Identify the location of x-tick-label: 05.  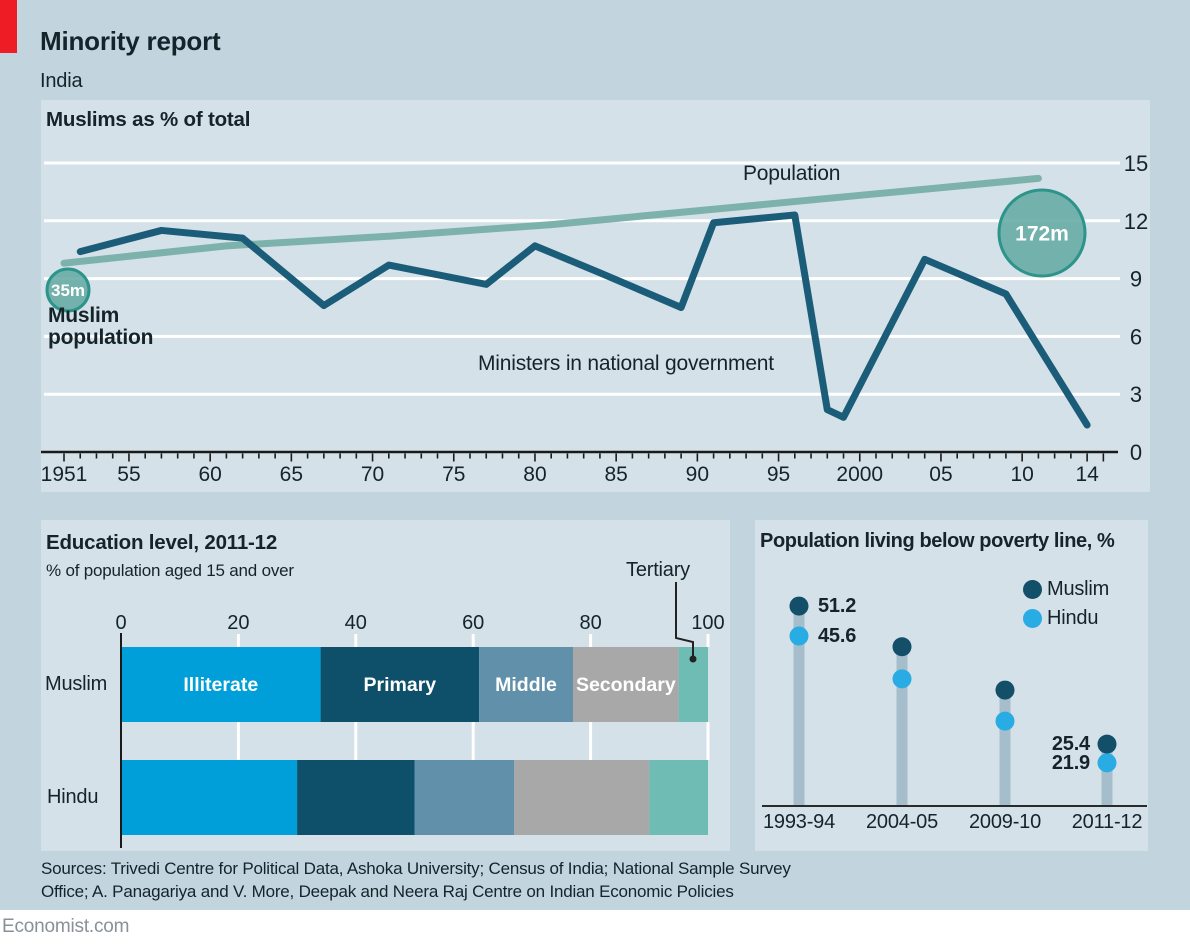
(940, 474).